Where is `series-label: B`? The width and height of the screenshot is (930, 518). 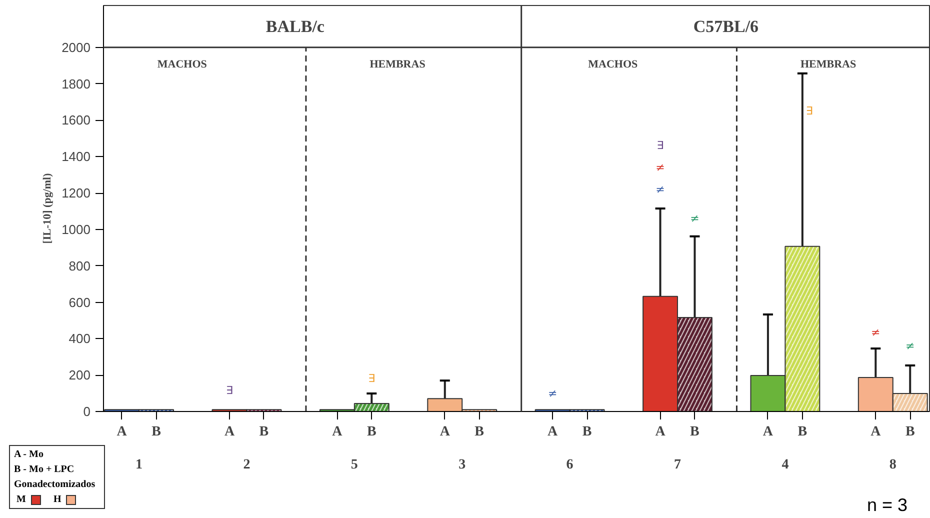
series-label: B is located at coordinates (156, 432).